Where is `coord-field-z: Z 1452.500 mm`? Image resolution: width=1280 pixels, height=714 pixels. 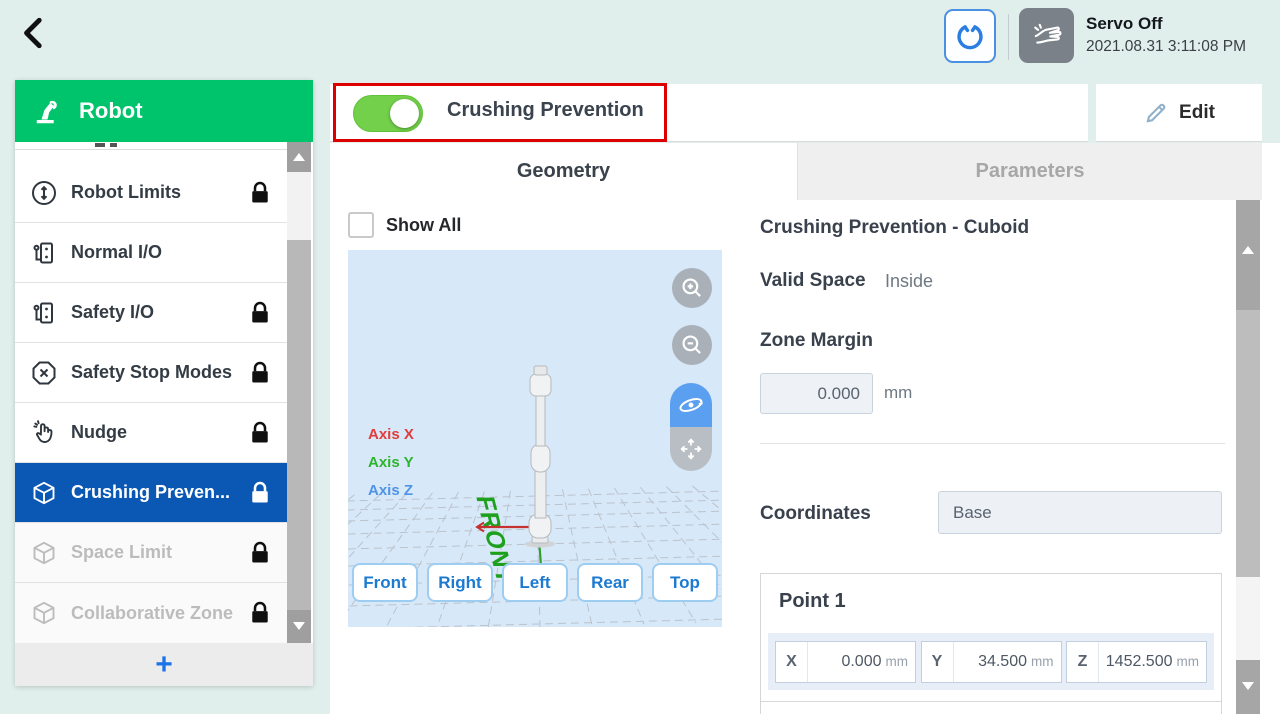 coord-field-z: Z 1452.500 mm is located at coordinates (1136, 661).